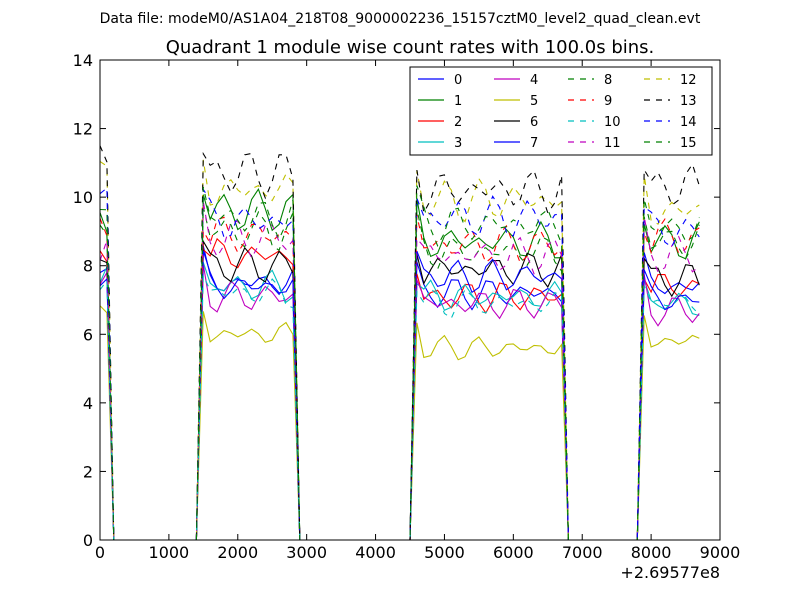 The image size is (800, 600). What do you see at coordinates (612, 122) in the screenshot?
I see `legend-label-10: 10` at bounding box center [612, 122].